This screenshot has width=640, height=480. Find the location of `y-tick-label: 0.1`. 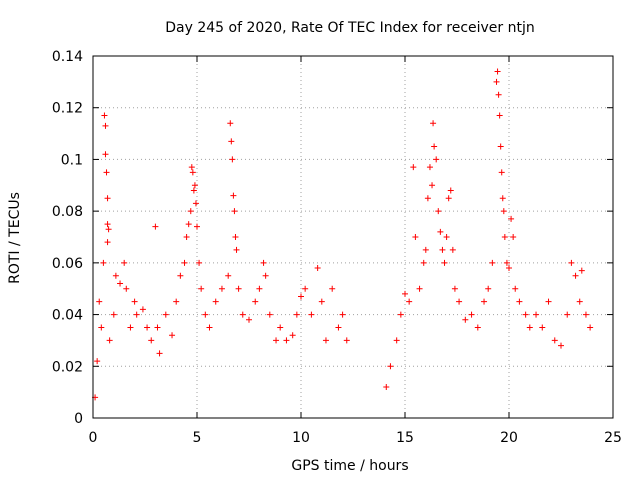

y-tick-label: 0.1 is located at coordinates (72, 160).